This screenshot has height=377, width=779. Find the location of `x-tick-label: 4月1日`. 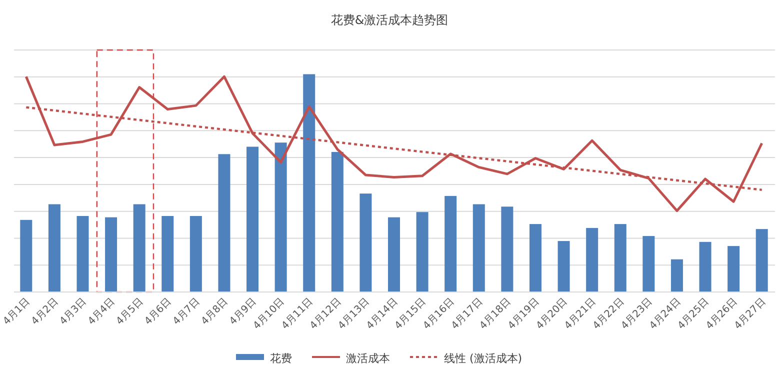

x-tick-label: 4月1日 is located at coordinates (16, 312).